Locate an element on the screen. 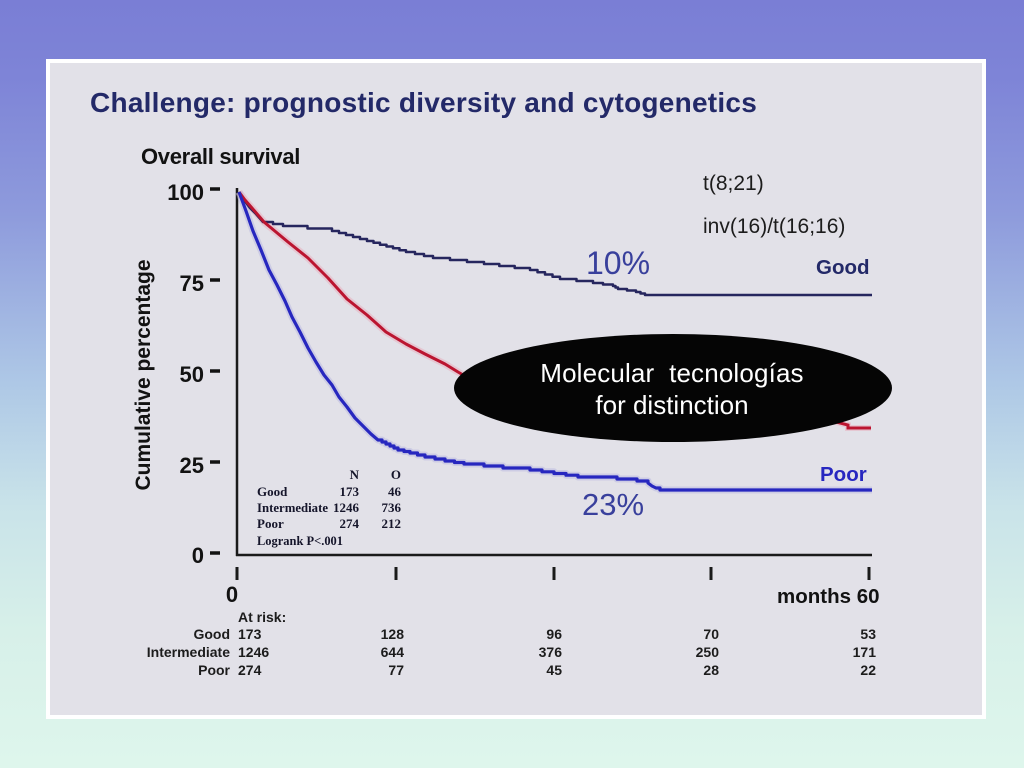 Image resolution: width=1024 pixels, height=768 pixels. svg-text: 45 is located at coordinates (554, 670).